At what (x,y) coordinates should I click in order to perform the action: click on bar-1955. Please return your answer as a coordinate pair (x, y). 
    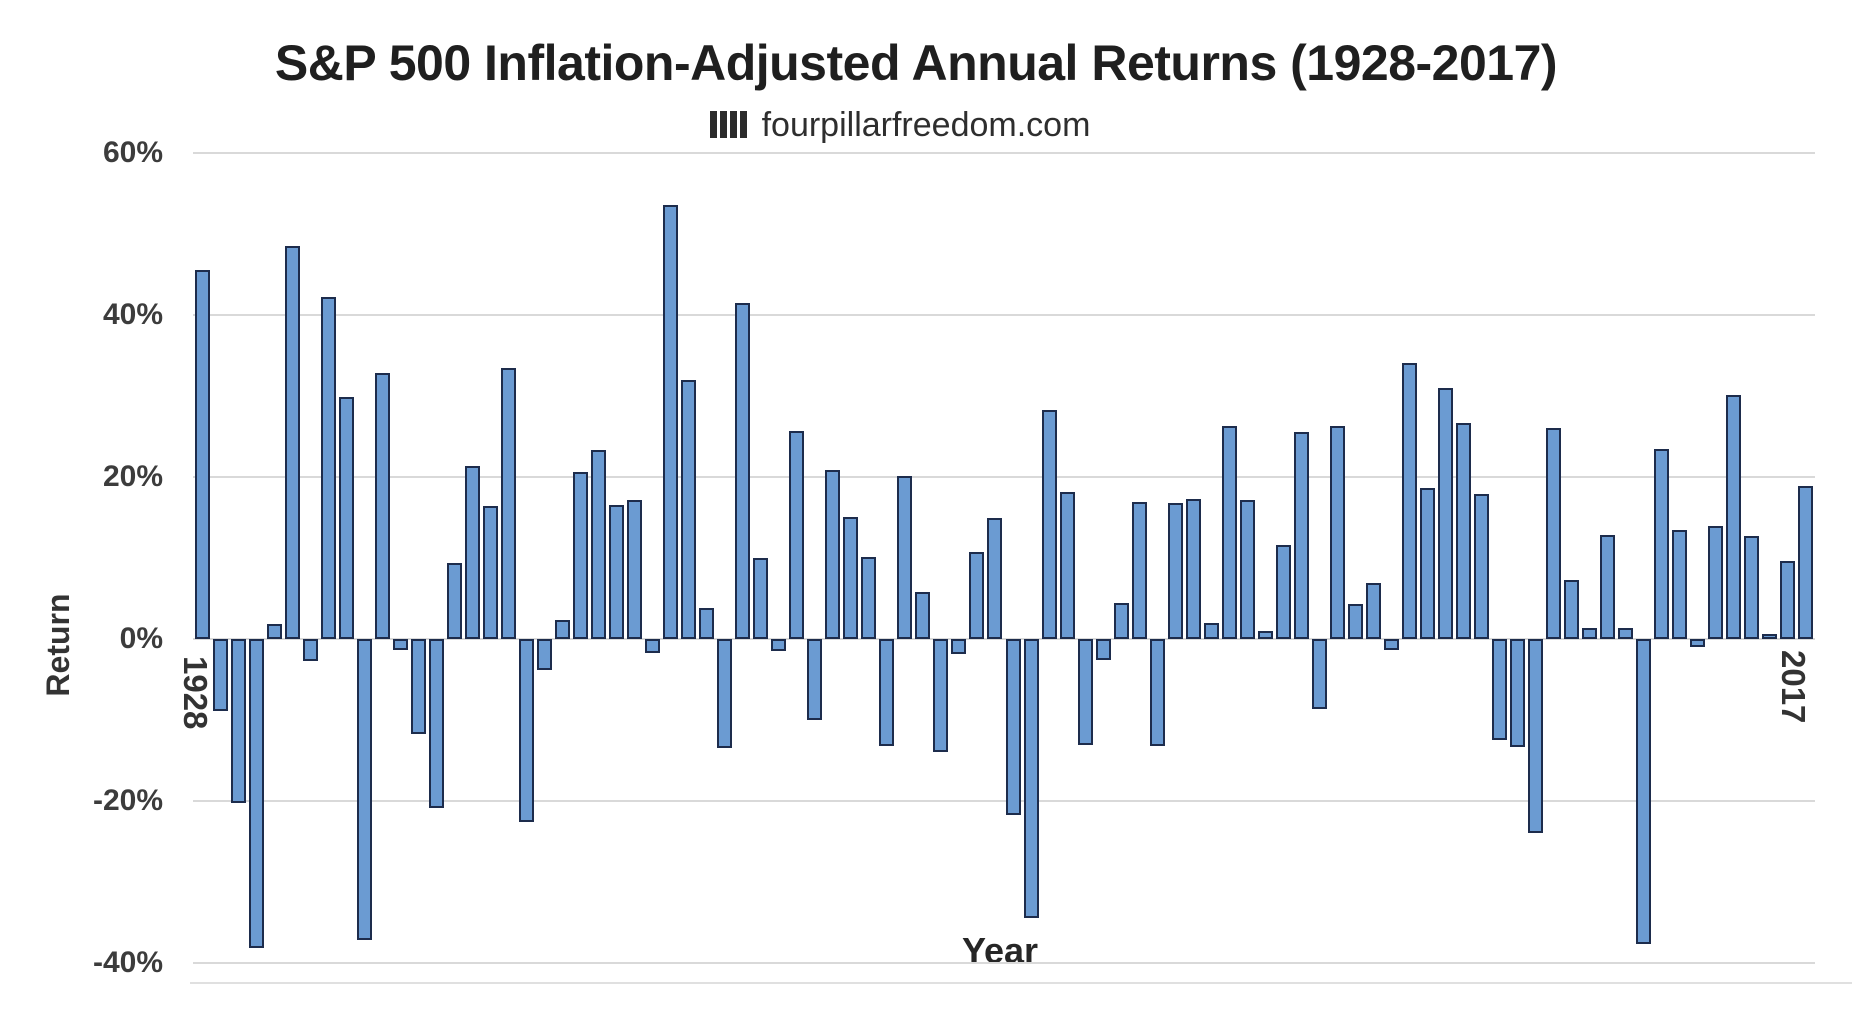
    Looking at the image, I should click on (689, 509).